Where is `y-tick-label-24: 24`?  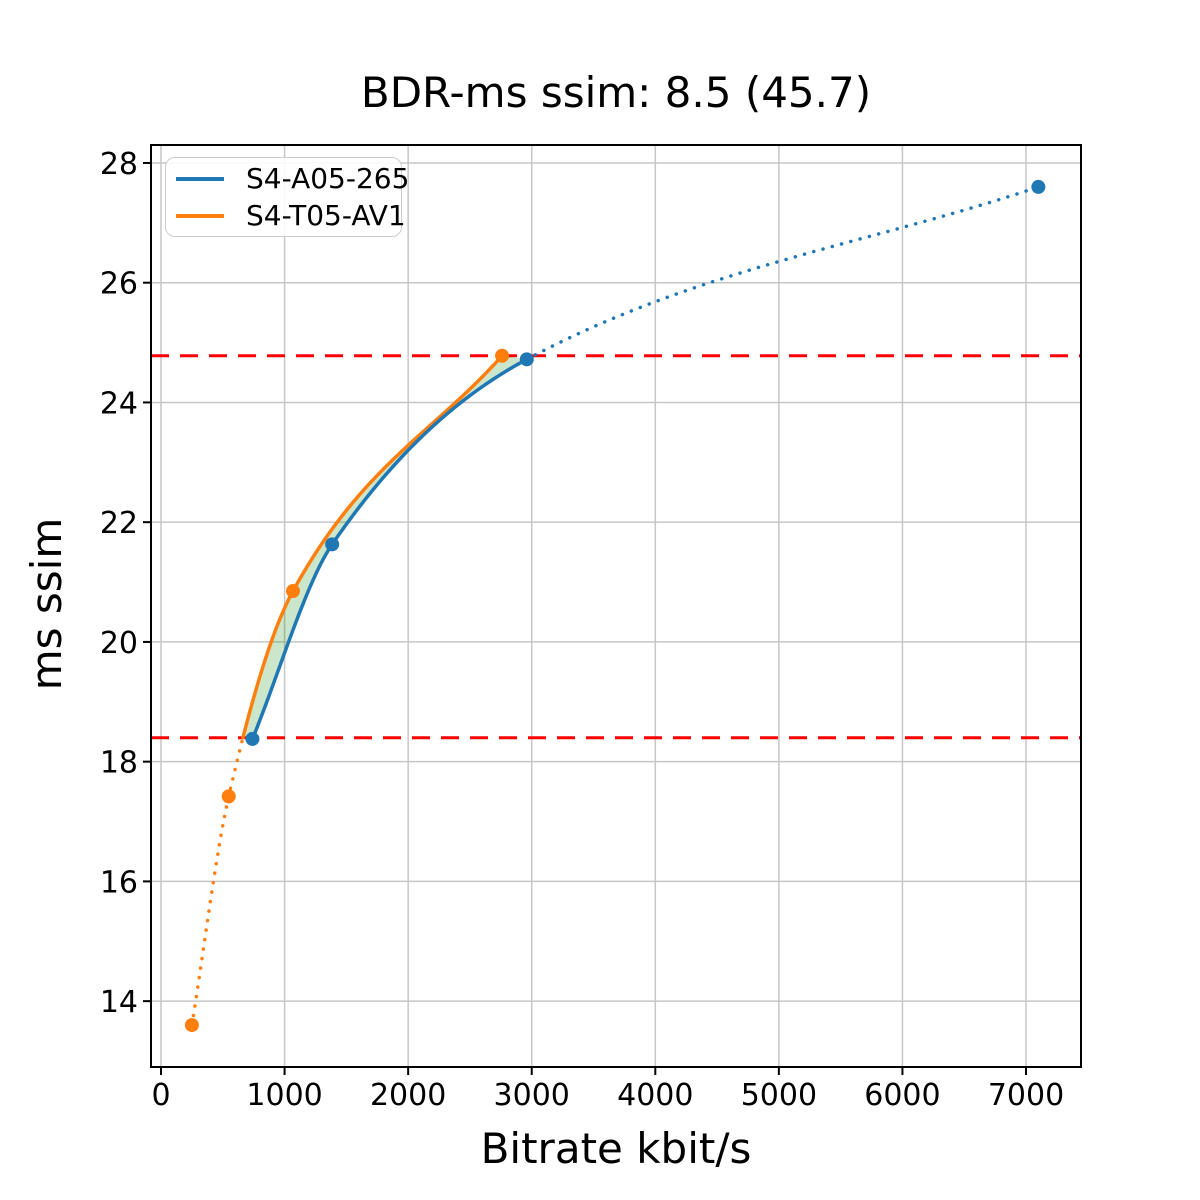 y-tick-label-24: 24 is located at coordinates (119, 403).